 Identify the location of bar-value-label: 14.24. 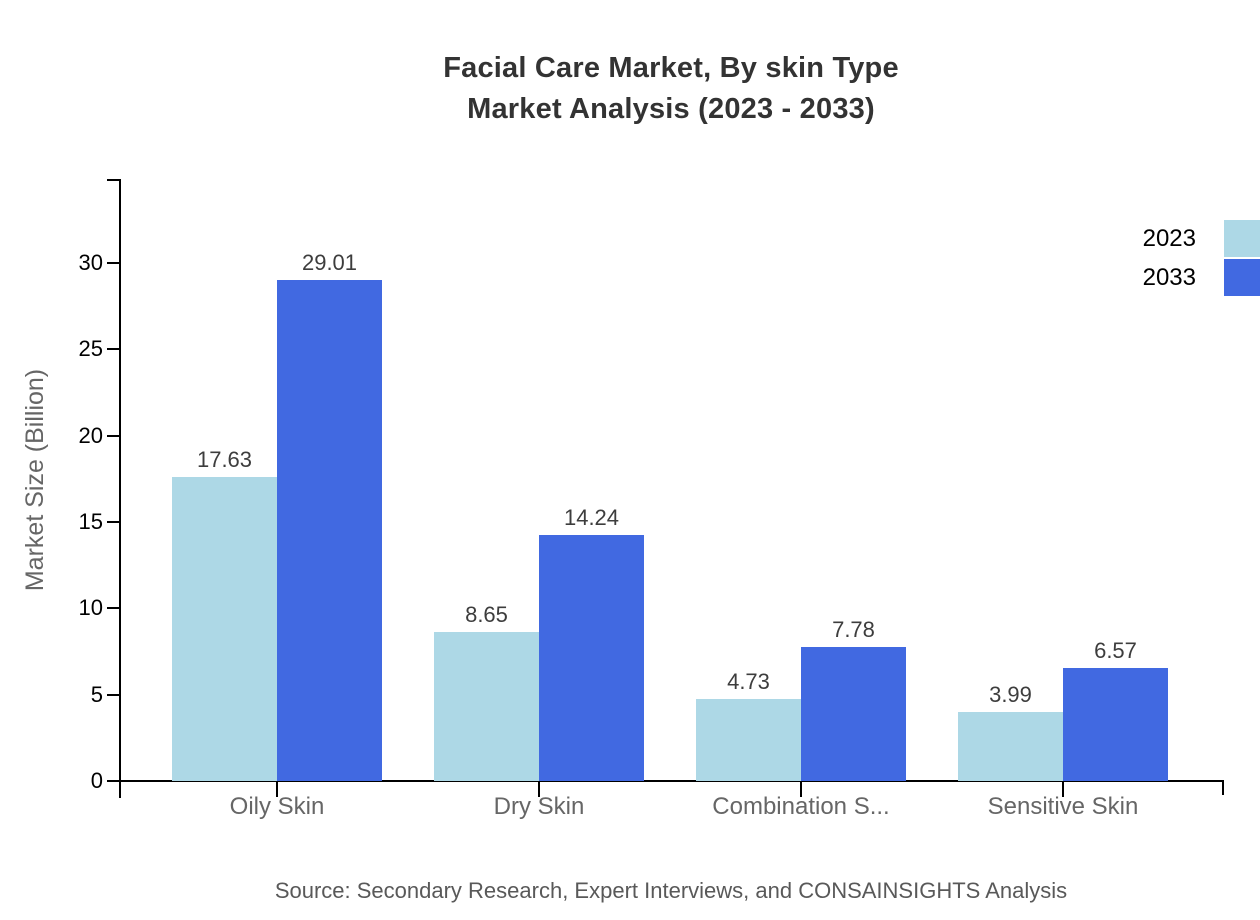
(591, 518).